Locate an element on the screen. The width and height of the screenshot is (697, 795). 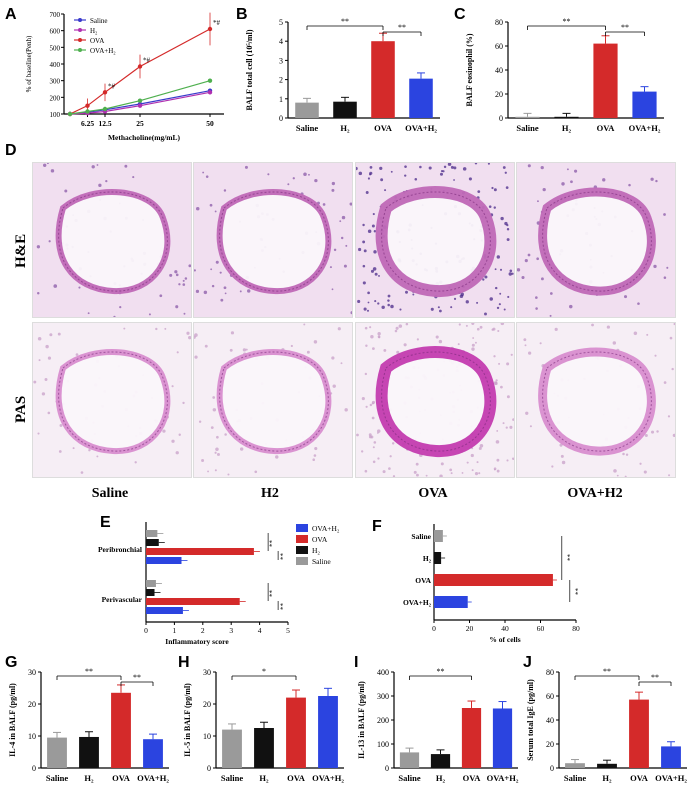
row-label-he: H&E is located at coordinates (21, 250).